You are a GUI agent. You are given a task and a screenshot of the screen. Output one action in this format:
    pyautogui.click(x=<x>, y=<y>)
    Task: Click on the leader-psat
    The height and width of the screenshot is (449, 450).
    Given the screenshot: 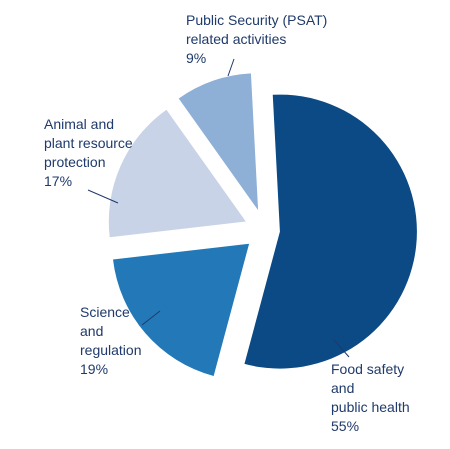 What is the action you would take?
    pyautogui.click(x=231, y=67)
    